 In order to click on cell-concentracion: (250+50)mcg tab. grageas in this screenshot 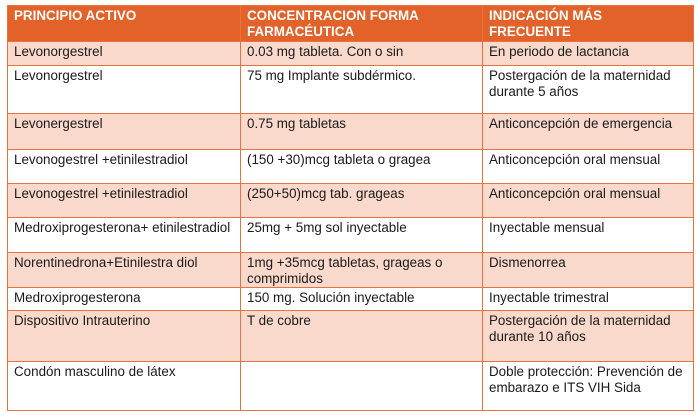, I will do `click(361, 200)`.